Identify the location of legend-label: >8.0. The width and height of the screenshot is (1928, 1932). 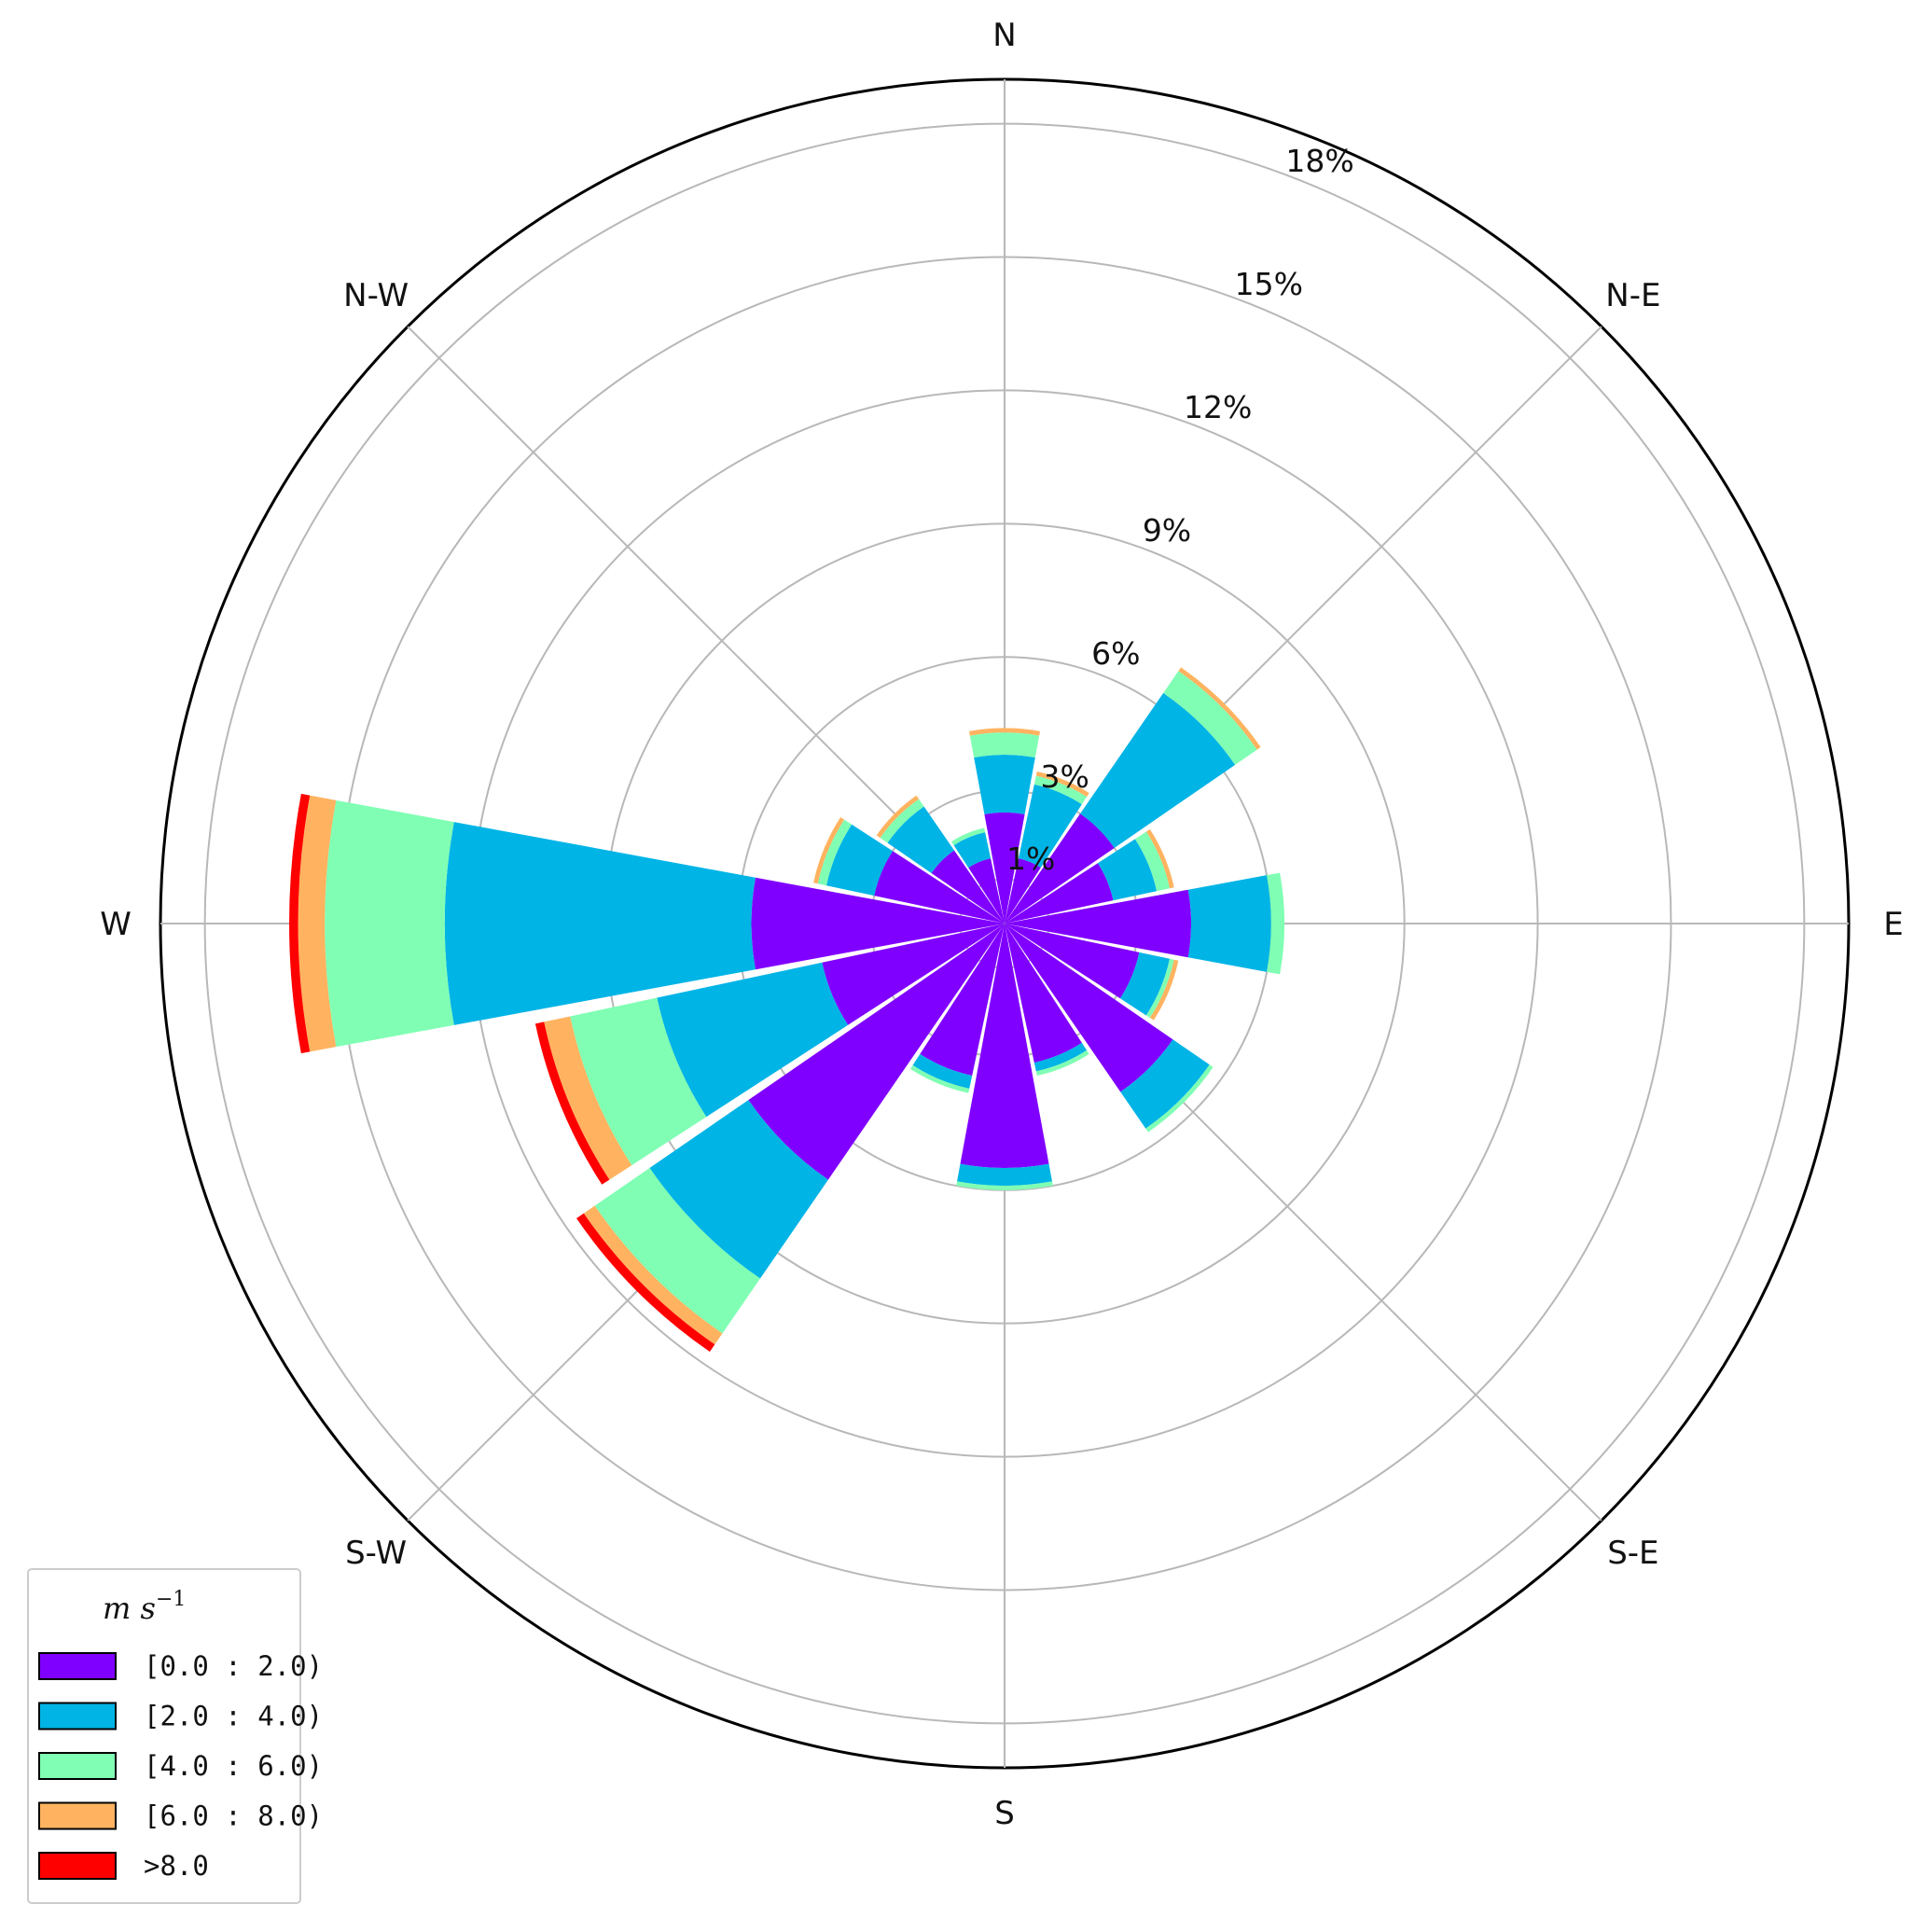
(176, 1866).